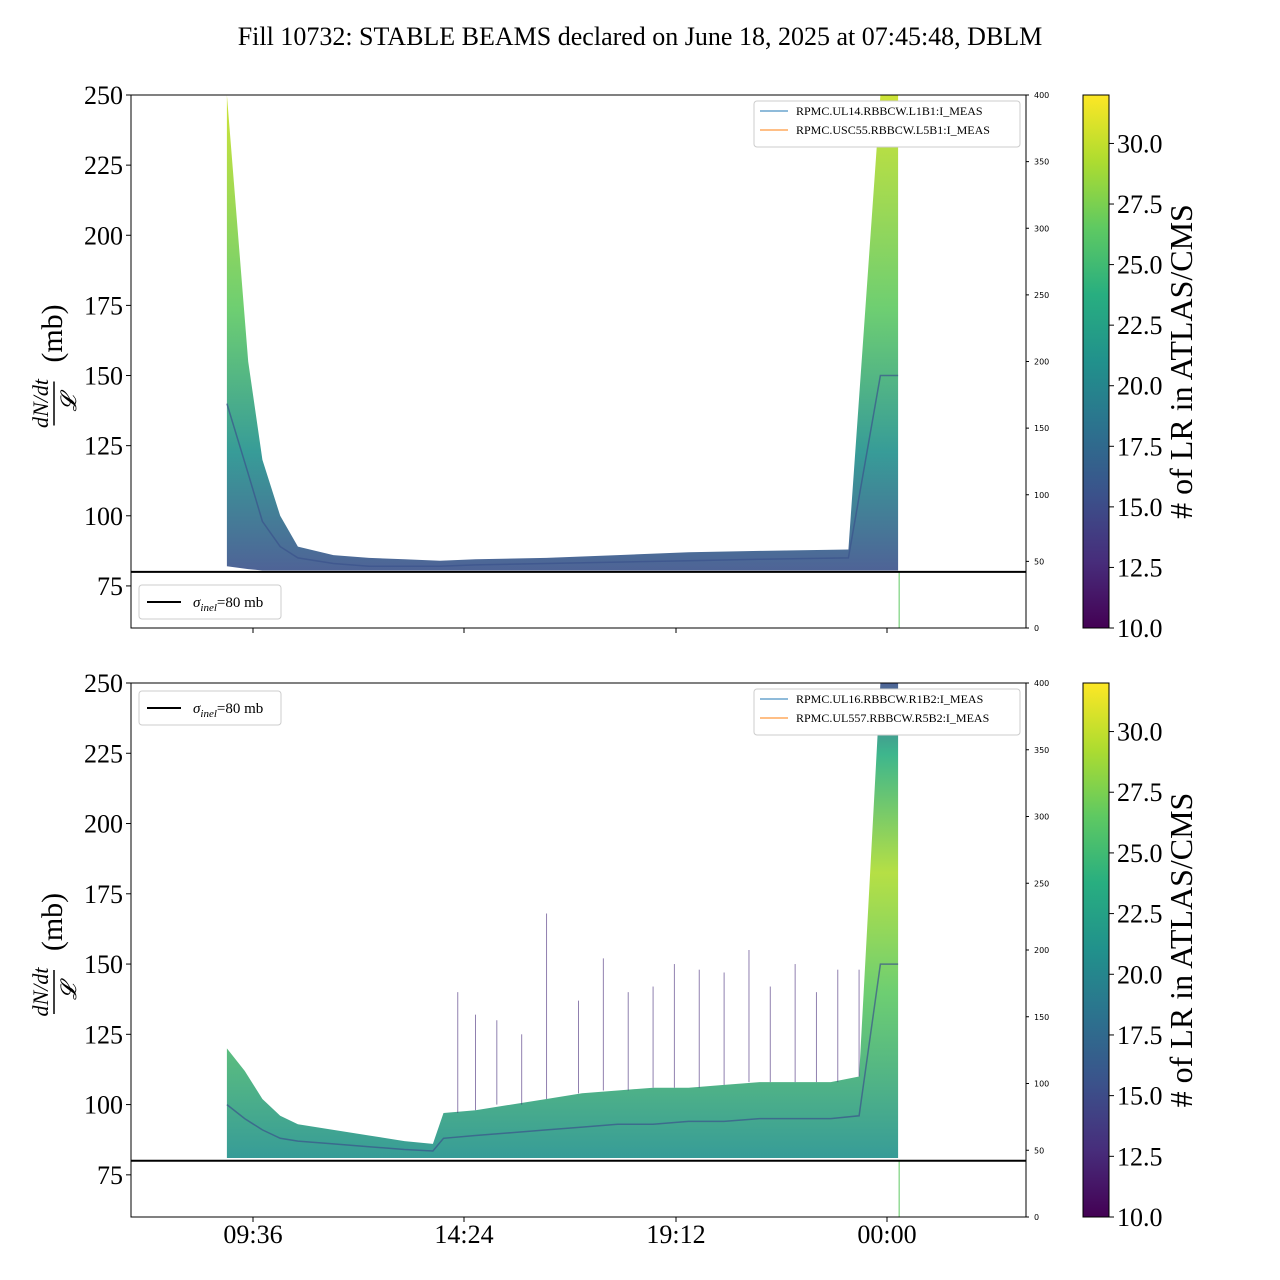 Image resolution: width=1280 pixels, height=1280 pixels. I want to click on x-tick-label: 00:00, so click(886, 1234).